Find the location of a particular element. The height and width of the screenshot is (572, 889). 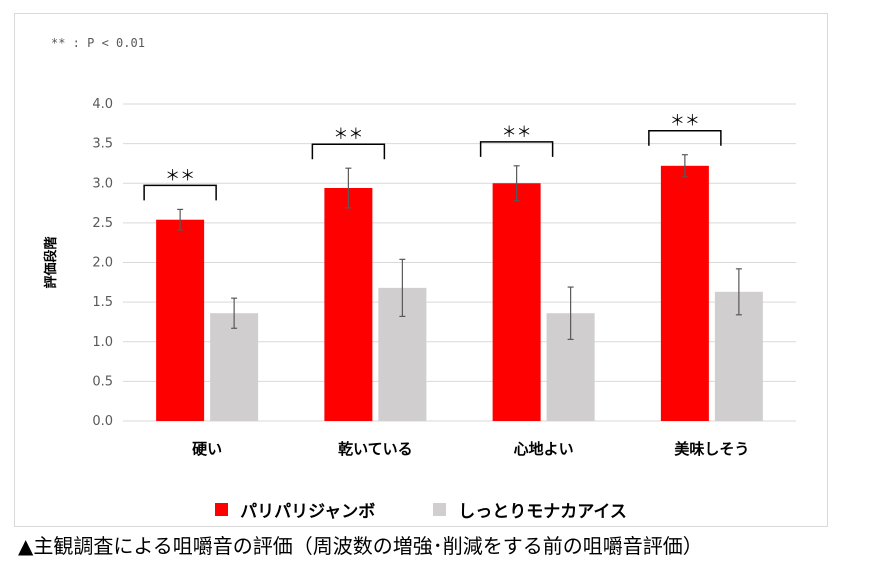

x-category-label: 心地よい is located at coordinates (544, 449).